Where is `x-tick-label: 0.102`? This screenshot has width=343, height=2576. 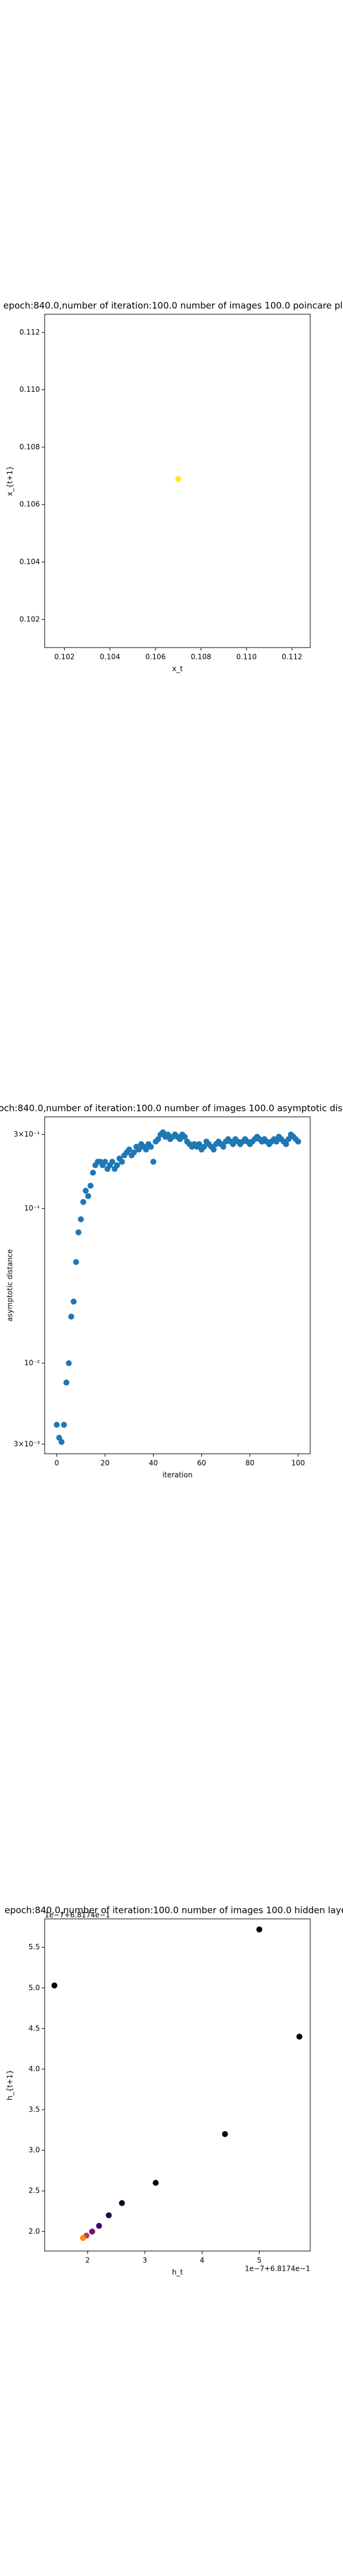
x-tick-label: 0.102 is located at coordinates (64, 657).